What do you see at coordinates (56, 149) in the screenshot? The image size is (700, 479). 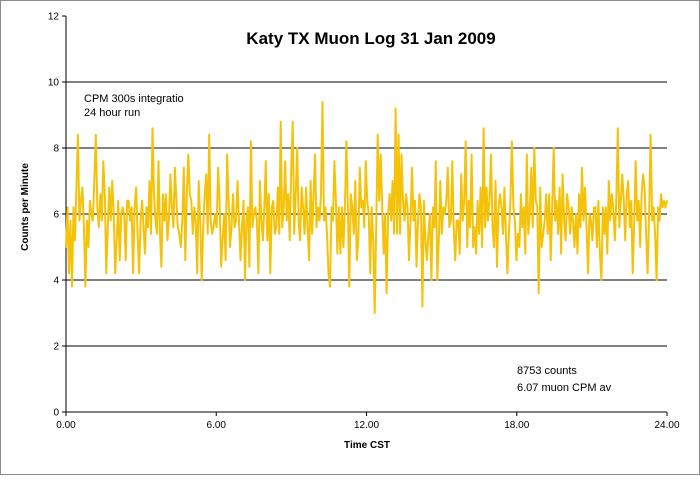 I see `y-tick-label-8: 8` at bounding box center [56, 149].